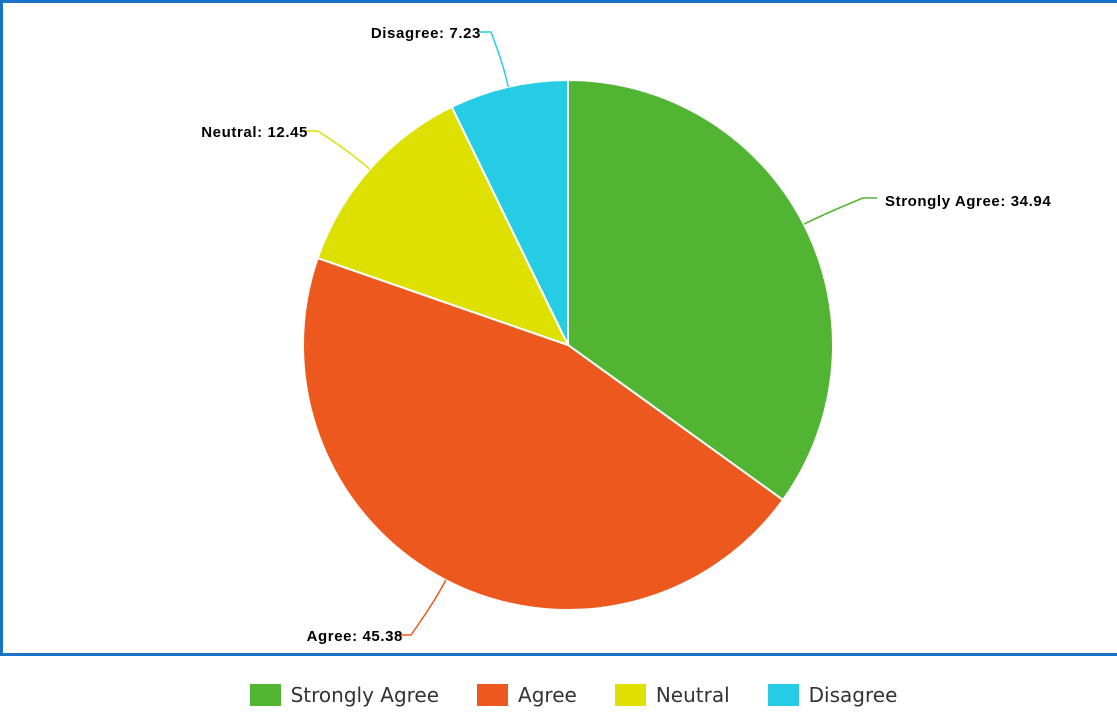 The image size is (1117, 715). I want to click on legend-swatch-agree, so click(493, 695).